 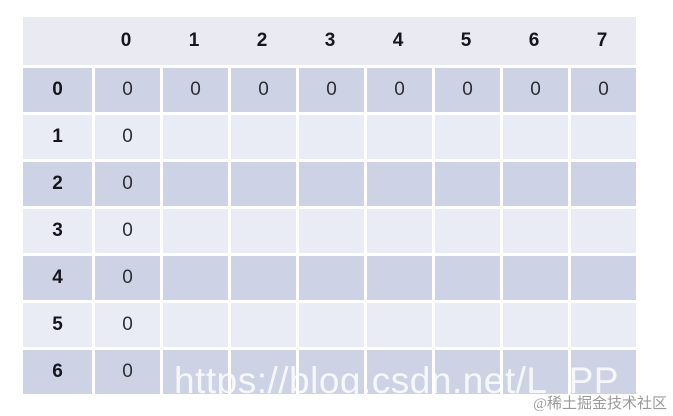 I want to click on row-header: 4, so click(x=57, y=276).